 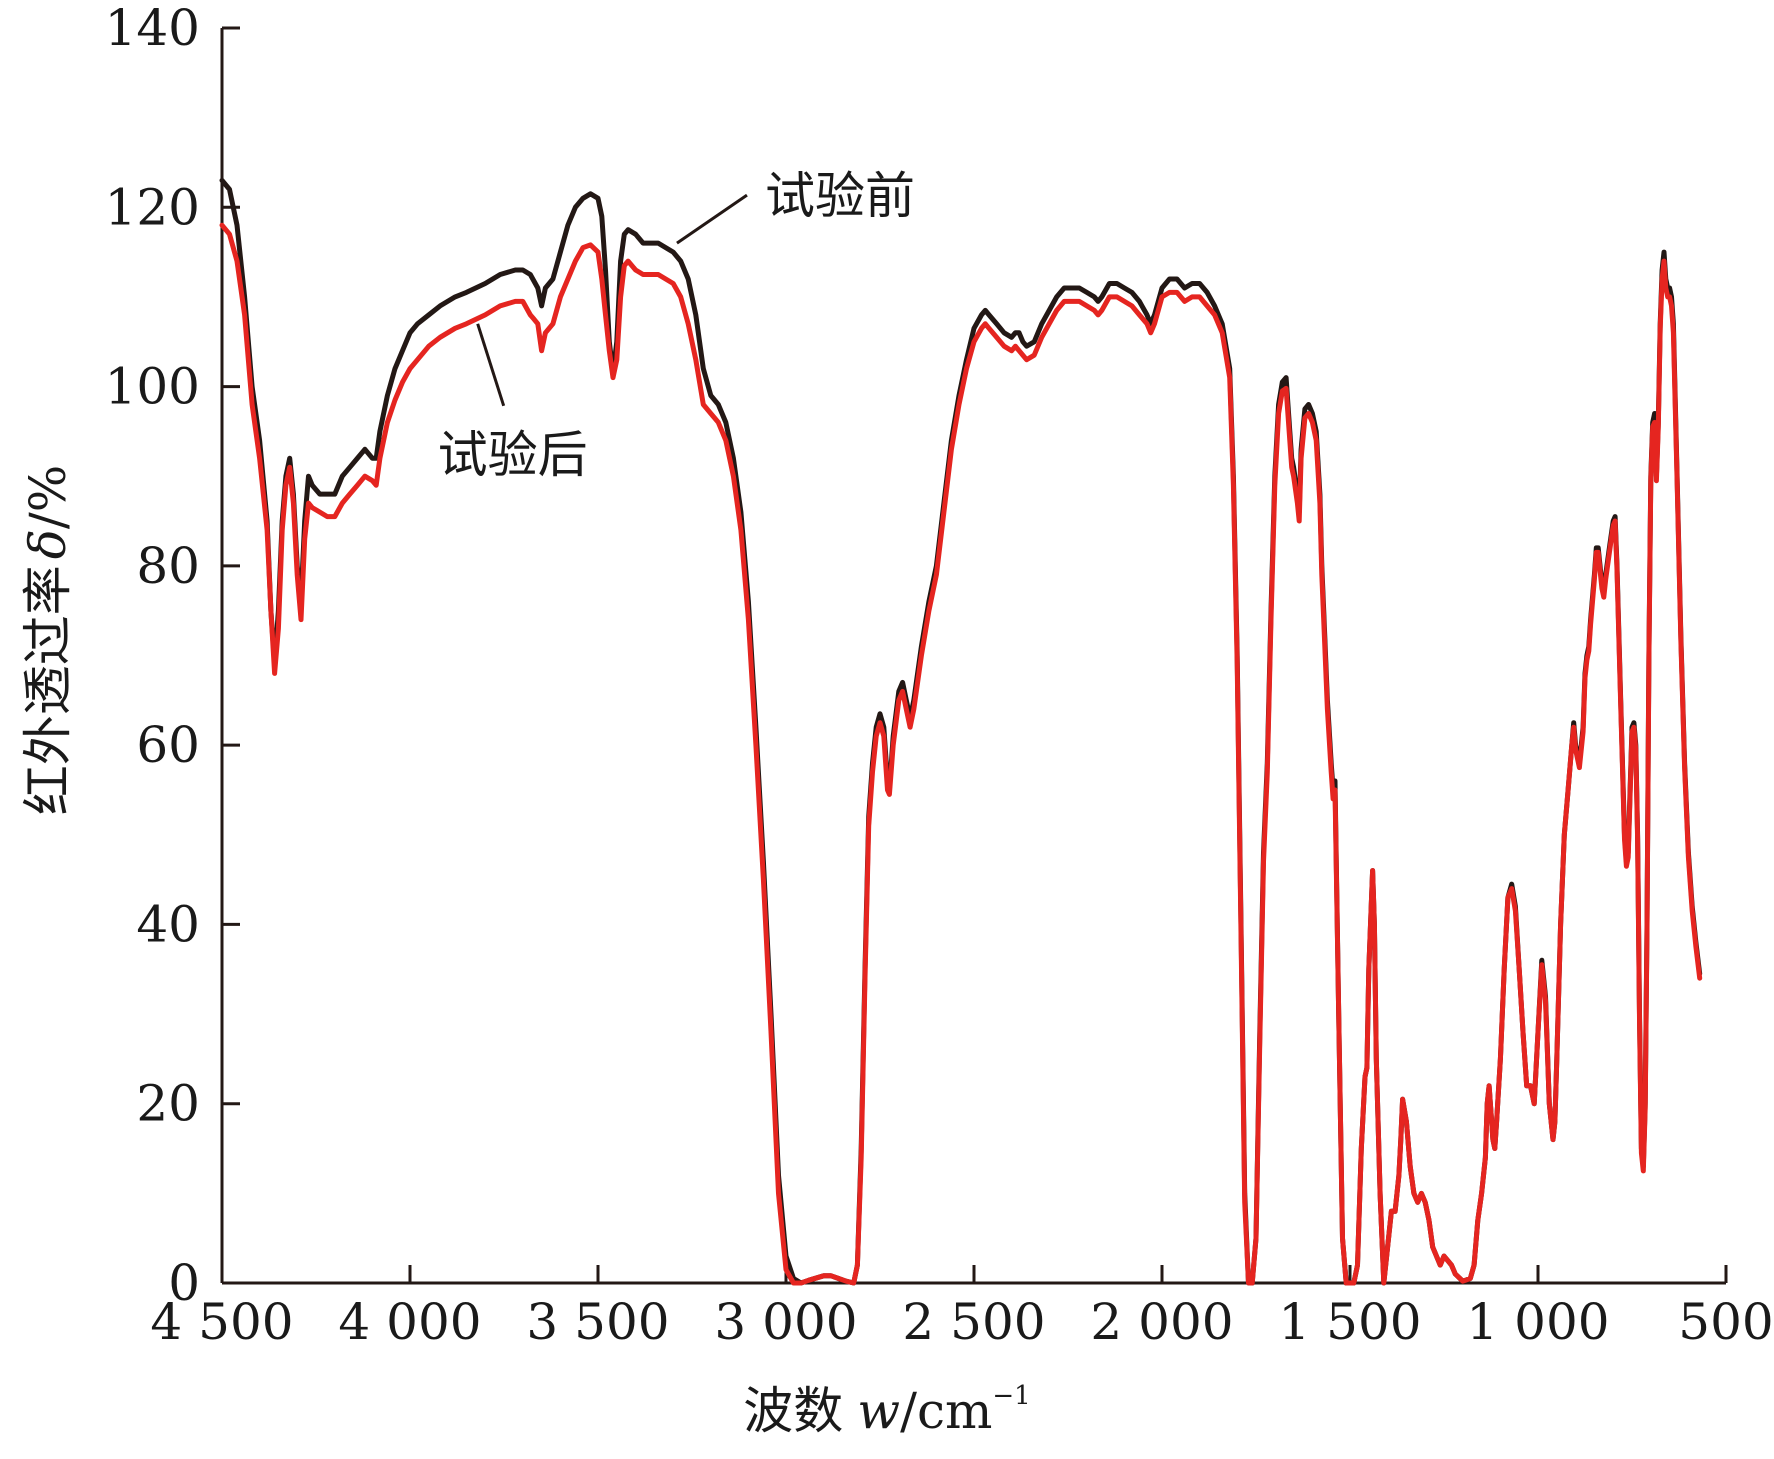 What do you see at coordinates (152, 207) in the screenshot?
I see `y-tick-label: 120` at bounding box center [152, 207].